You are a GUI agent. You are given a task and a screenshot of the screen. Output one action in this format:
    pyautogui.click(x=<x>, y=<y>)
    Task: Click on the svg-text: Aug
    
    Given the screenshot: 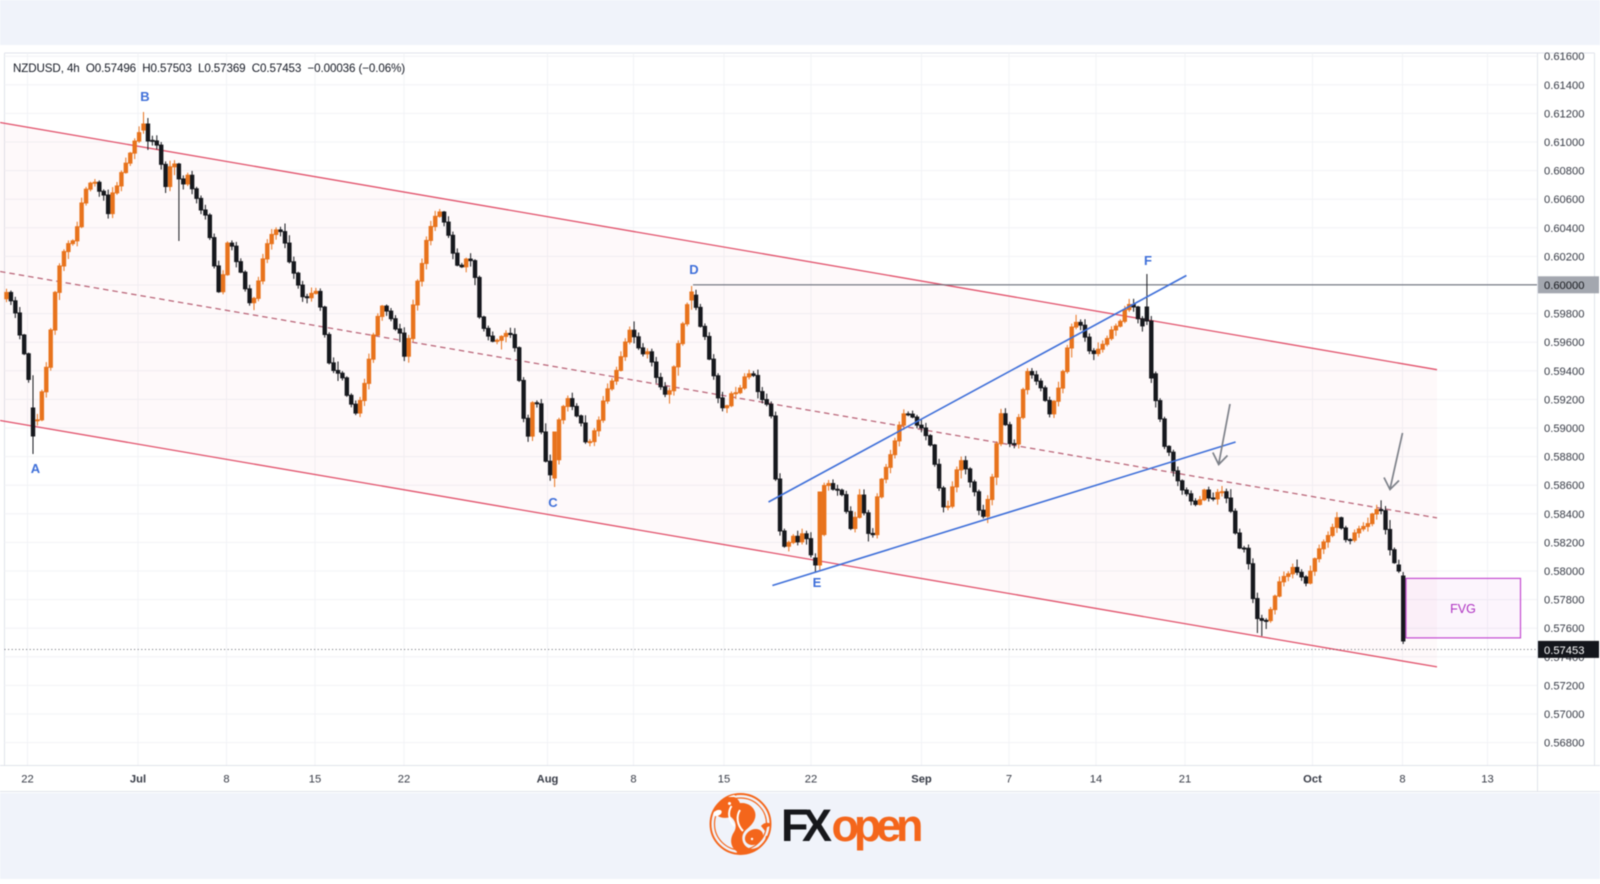 What is the action you would take?
    pyautogui.click(x=548, y=780)
    